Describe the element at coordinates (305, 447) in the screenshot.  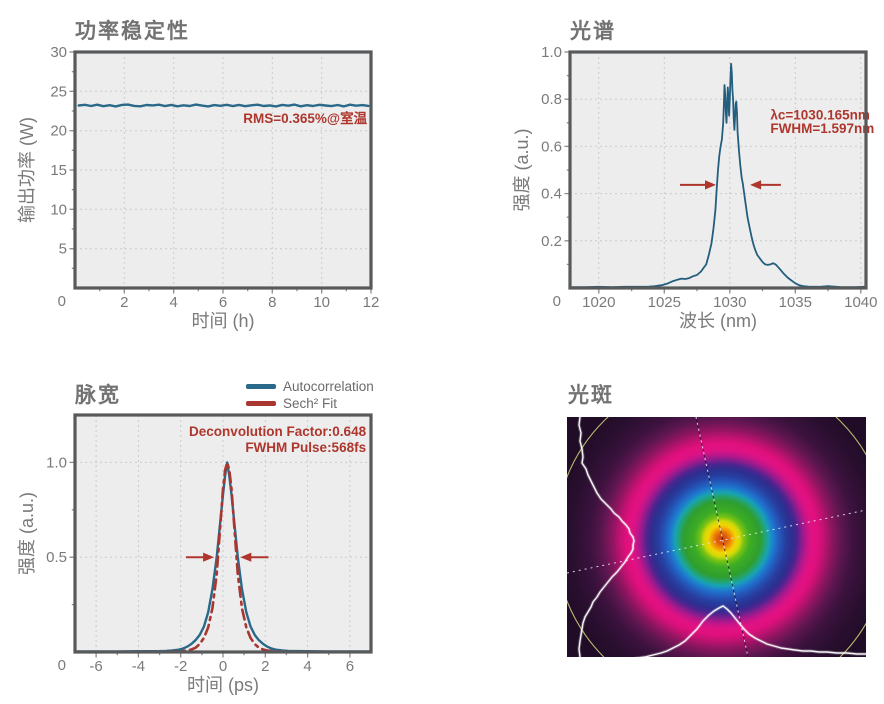
I see `chart-annotation: FWHM Pulse:568fs` at that location.